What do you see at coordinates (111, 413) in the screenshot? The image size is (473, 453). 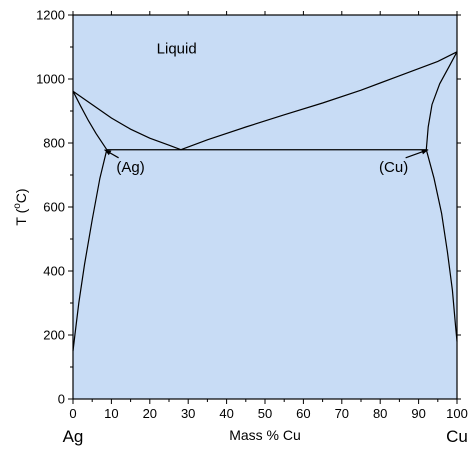 I see `x-tick-label: 10` at bounding box center [111, 413].